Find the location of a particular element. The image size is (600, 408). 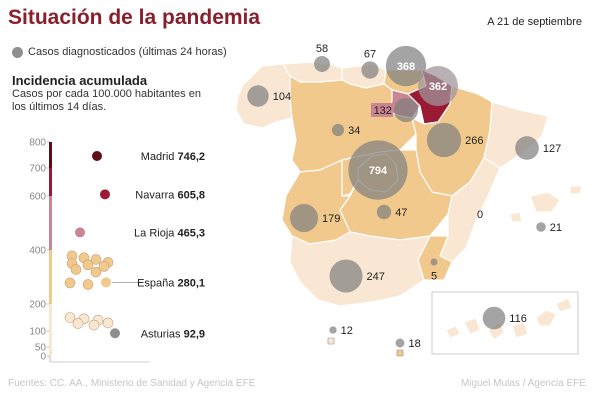

highlight-label: Navarra 605,8 is located at coordinates (170, 195).